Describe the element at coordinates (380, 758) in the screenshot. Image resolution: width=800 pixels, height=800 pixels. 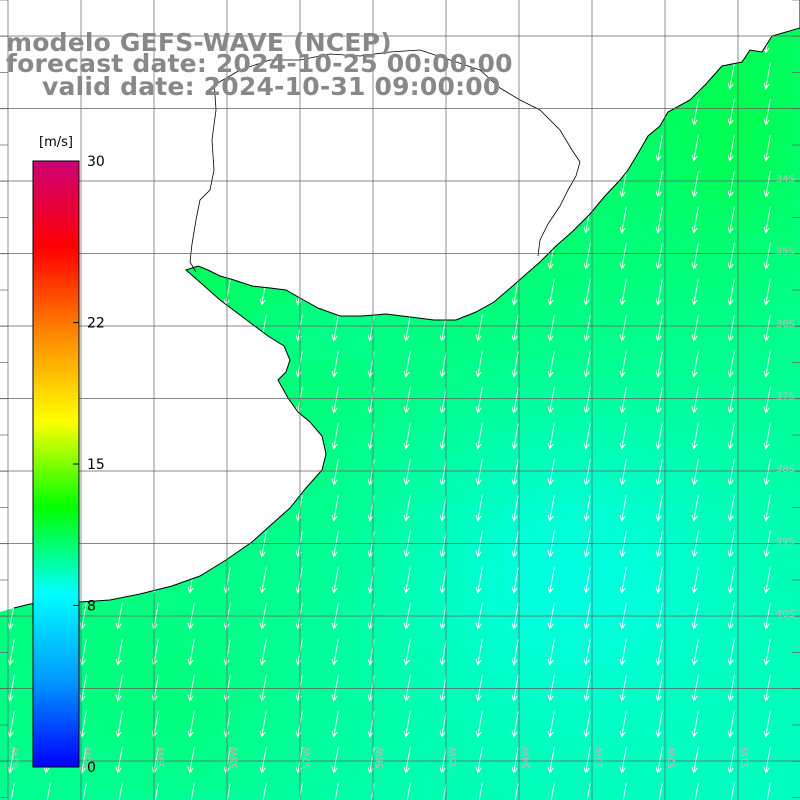
I see `lon-label: 56W` at that location.